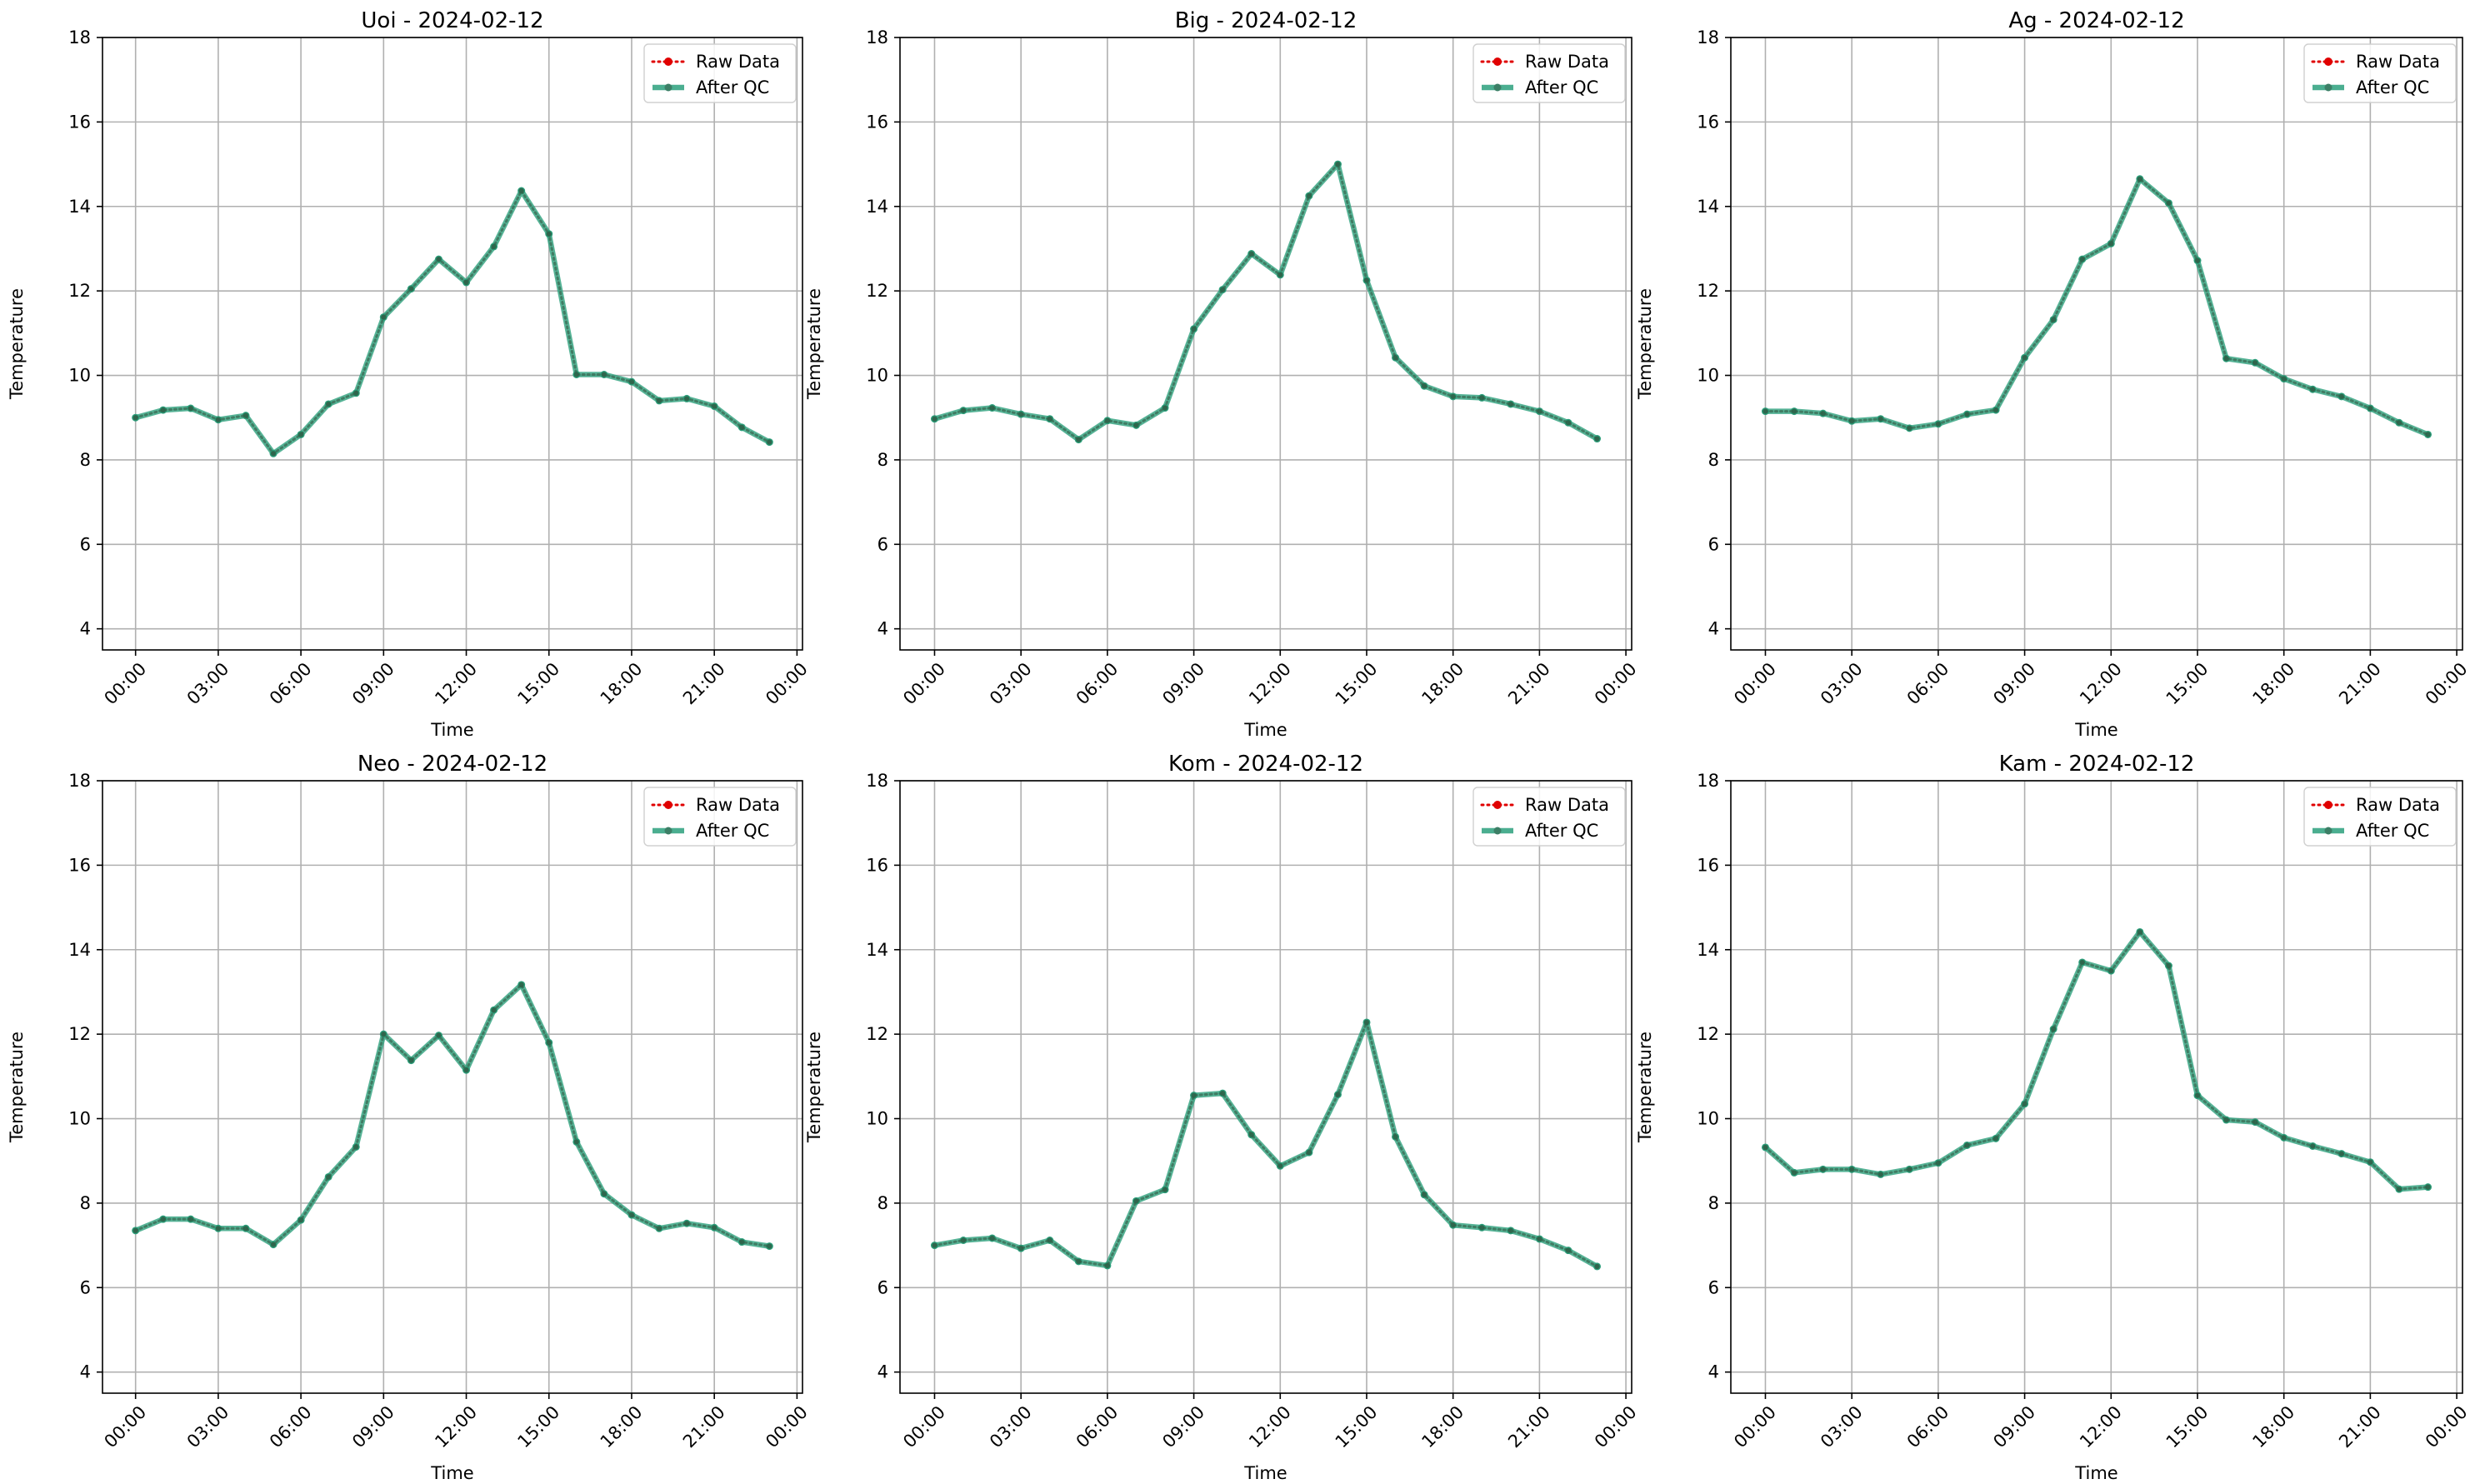  I want to click on x-tick-label: 15:00, so click(539, 1427).